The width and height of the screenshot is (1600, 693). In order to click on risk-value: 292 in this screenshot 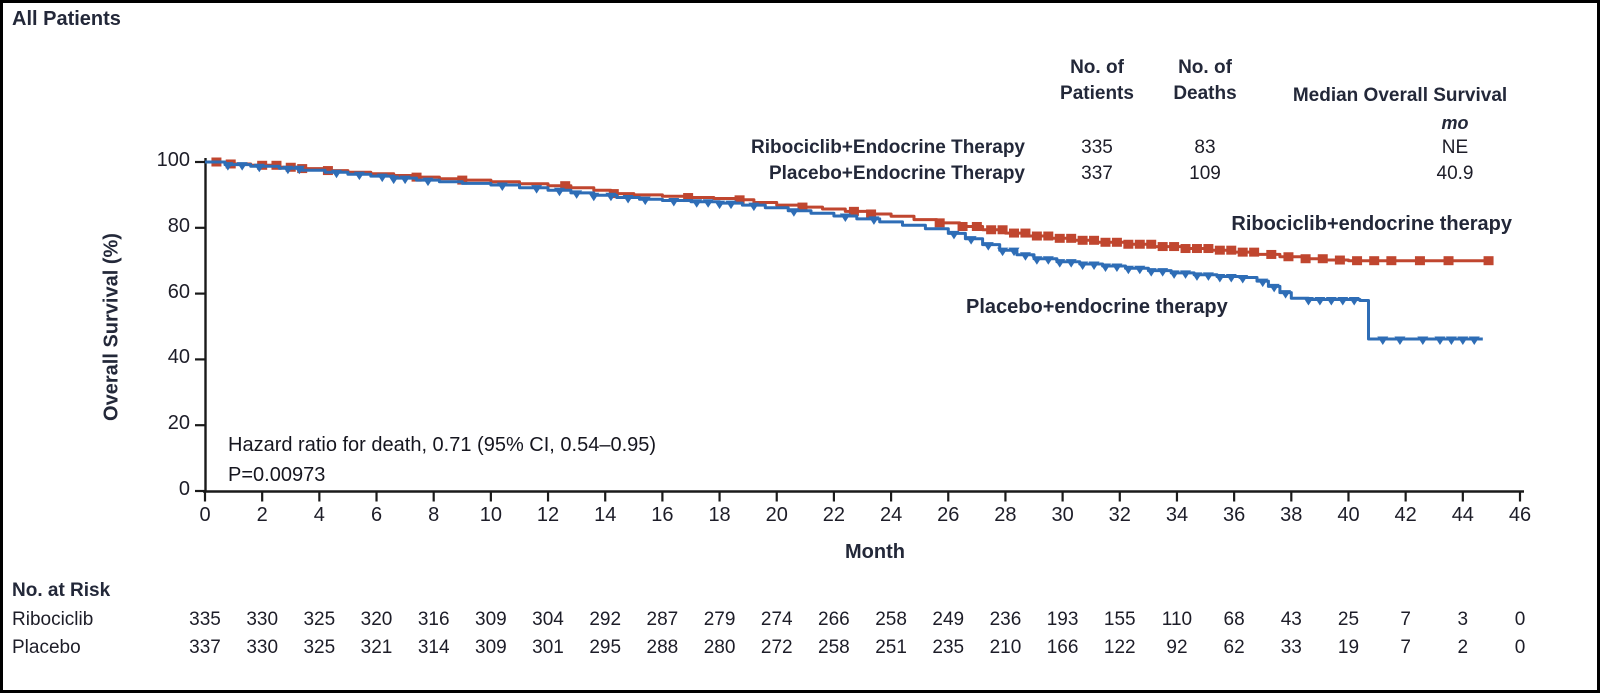, I will do `click(605, 619)`.